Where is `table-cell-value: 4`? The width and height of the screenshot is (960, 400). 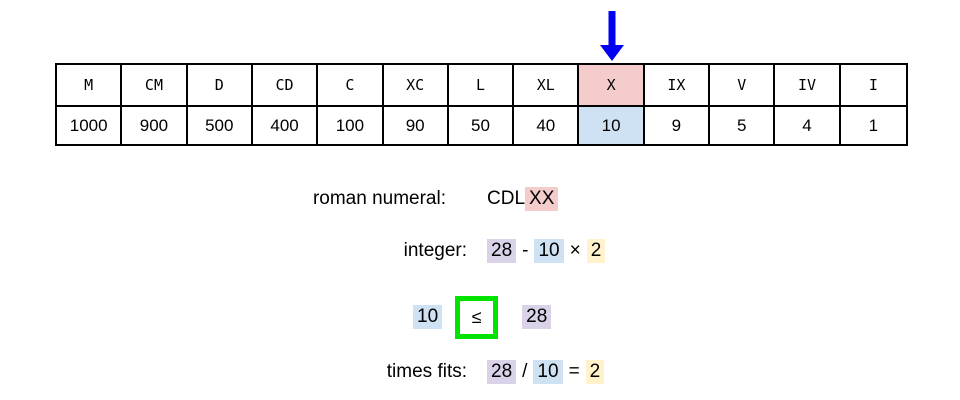 table-cell-value: 4 is located at coordinates (808, 125).